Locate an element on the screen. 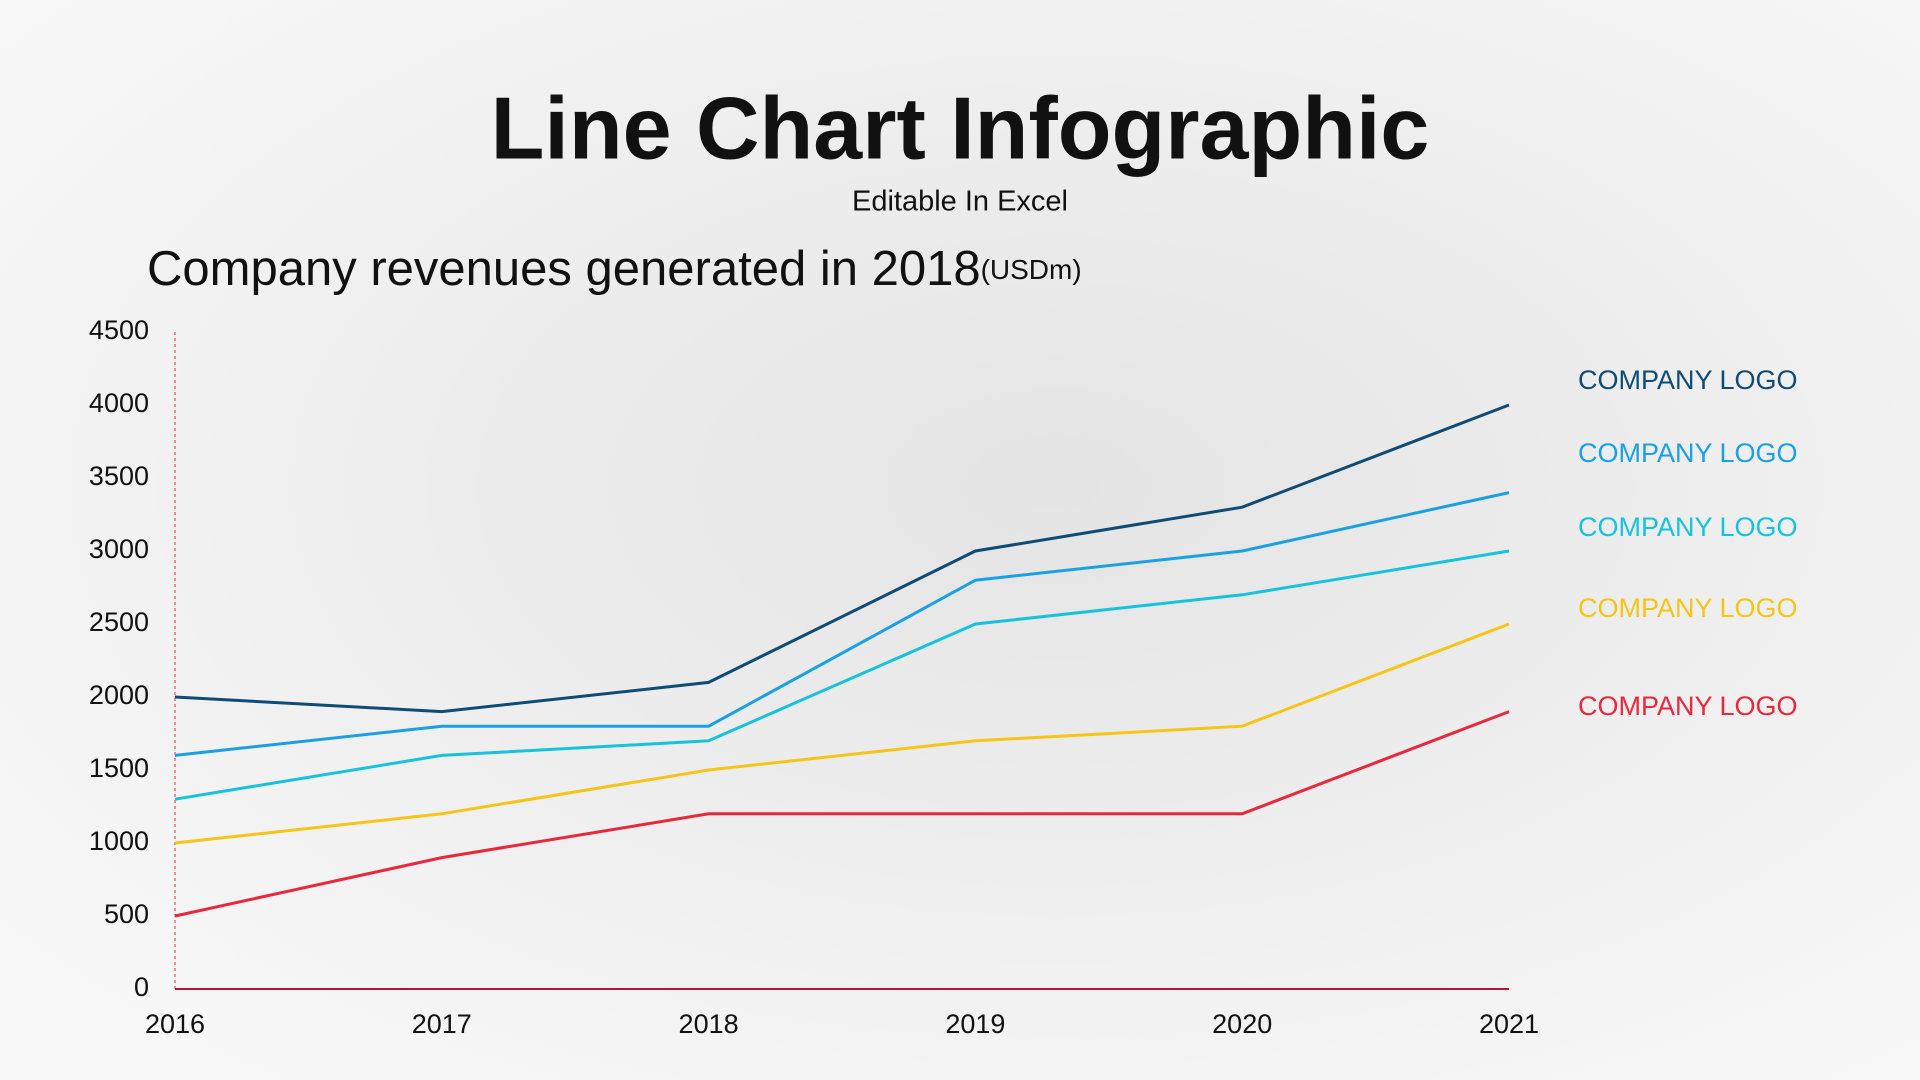  chart-title: Company revenues generated in 2018(USDm) is located at coordinates (614, 269).